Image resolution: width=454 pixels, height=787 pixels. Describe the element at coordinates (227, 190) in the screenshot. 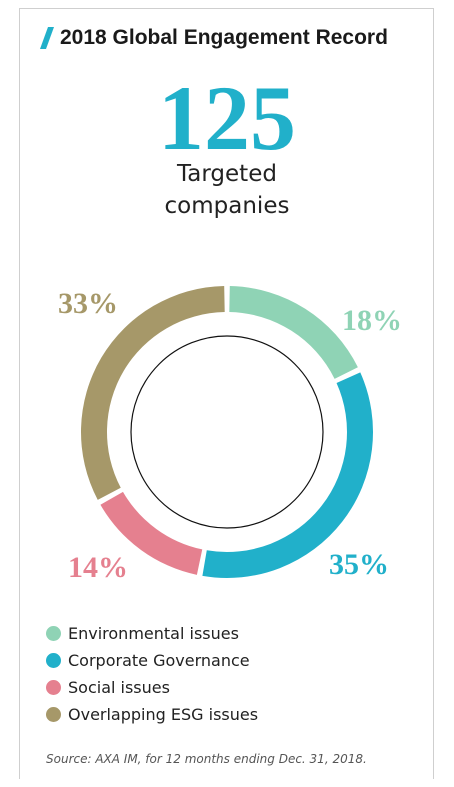

I see `headline-label: Targeted companies` at that location.